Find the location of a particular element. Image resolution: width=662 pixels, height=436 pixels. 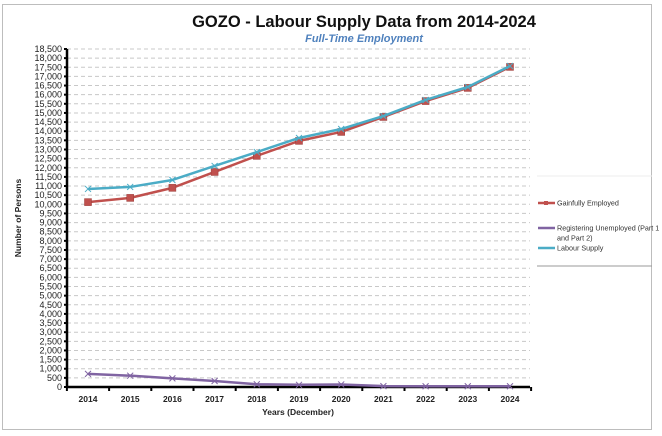

y-tick-label: 0 is located at coordinates (59, 387).